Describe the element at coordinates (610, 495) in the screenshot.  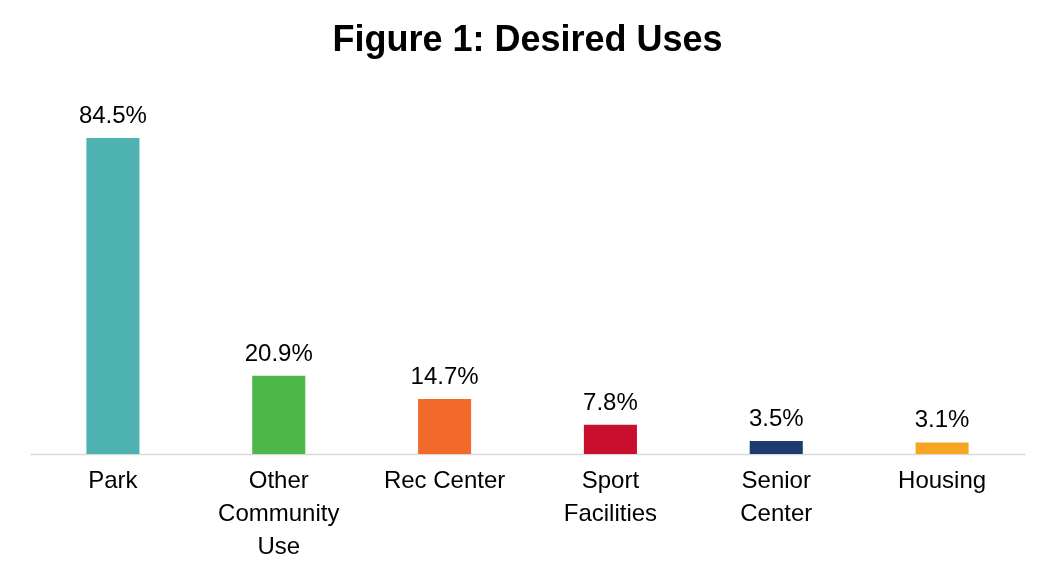
I see `x-tick-label: Sport Facilities` at that location.